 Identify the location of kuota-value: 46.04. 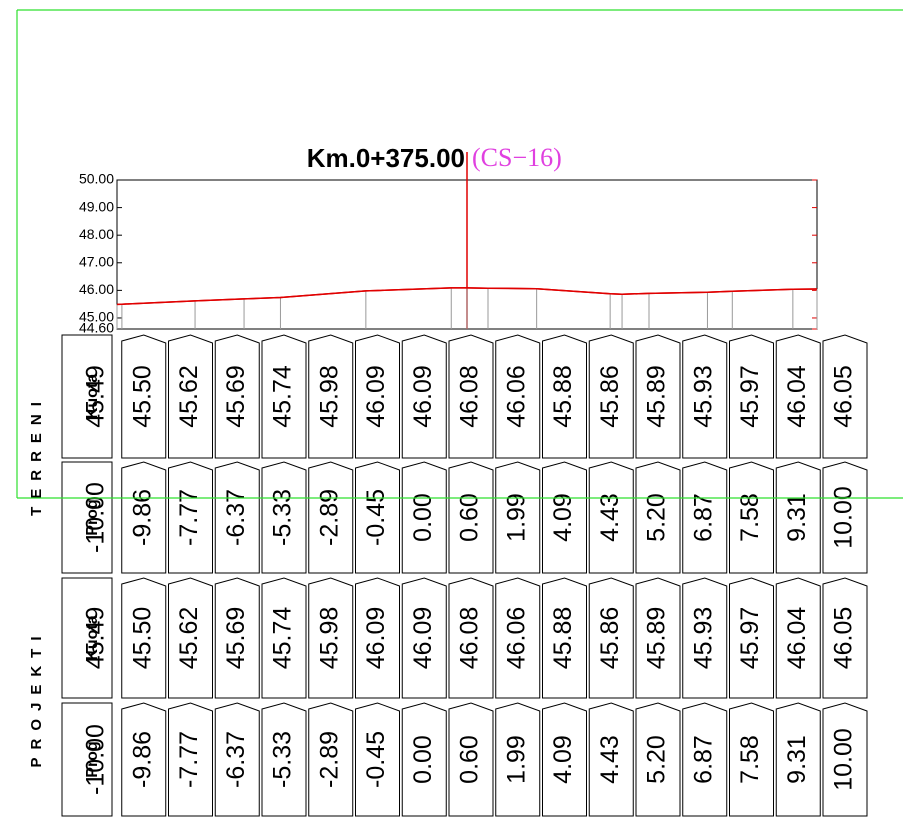
(797, 638).